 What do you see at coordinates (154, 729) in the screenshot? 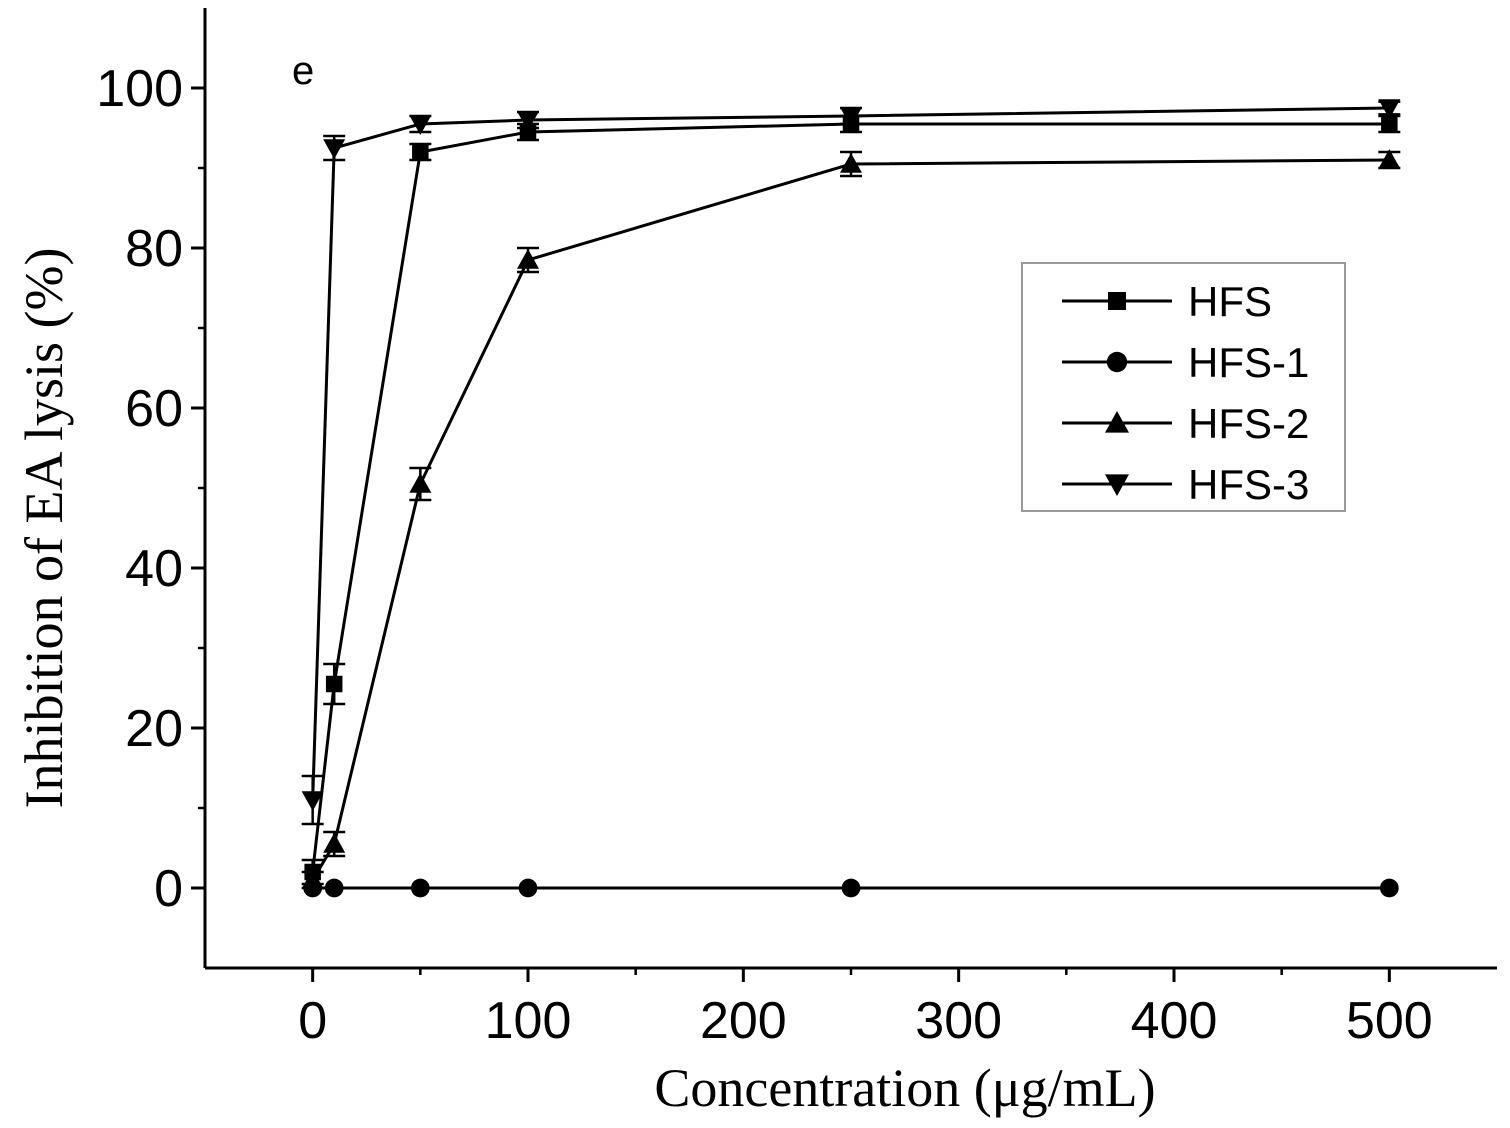
I see `y-tick-label: 20` at bounding box center [154, 729].